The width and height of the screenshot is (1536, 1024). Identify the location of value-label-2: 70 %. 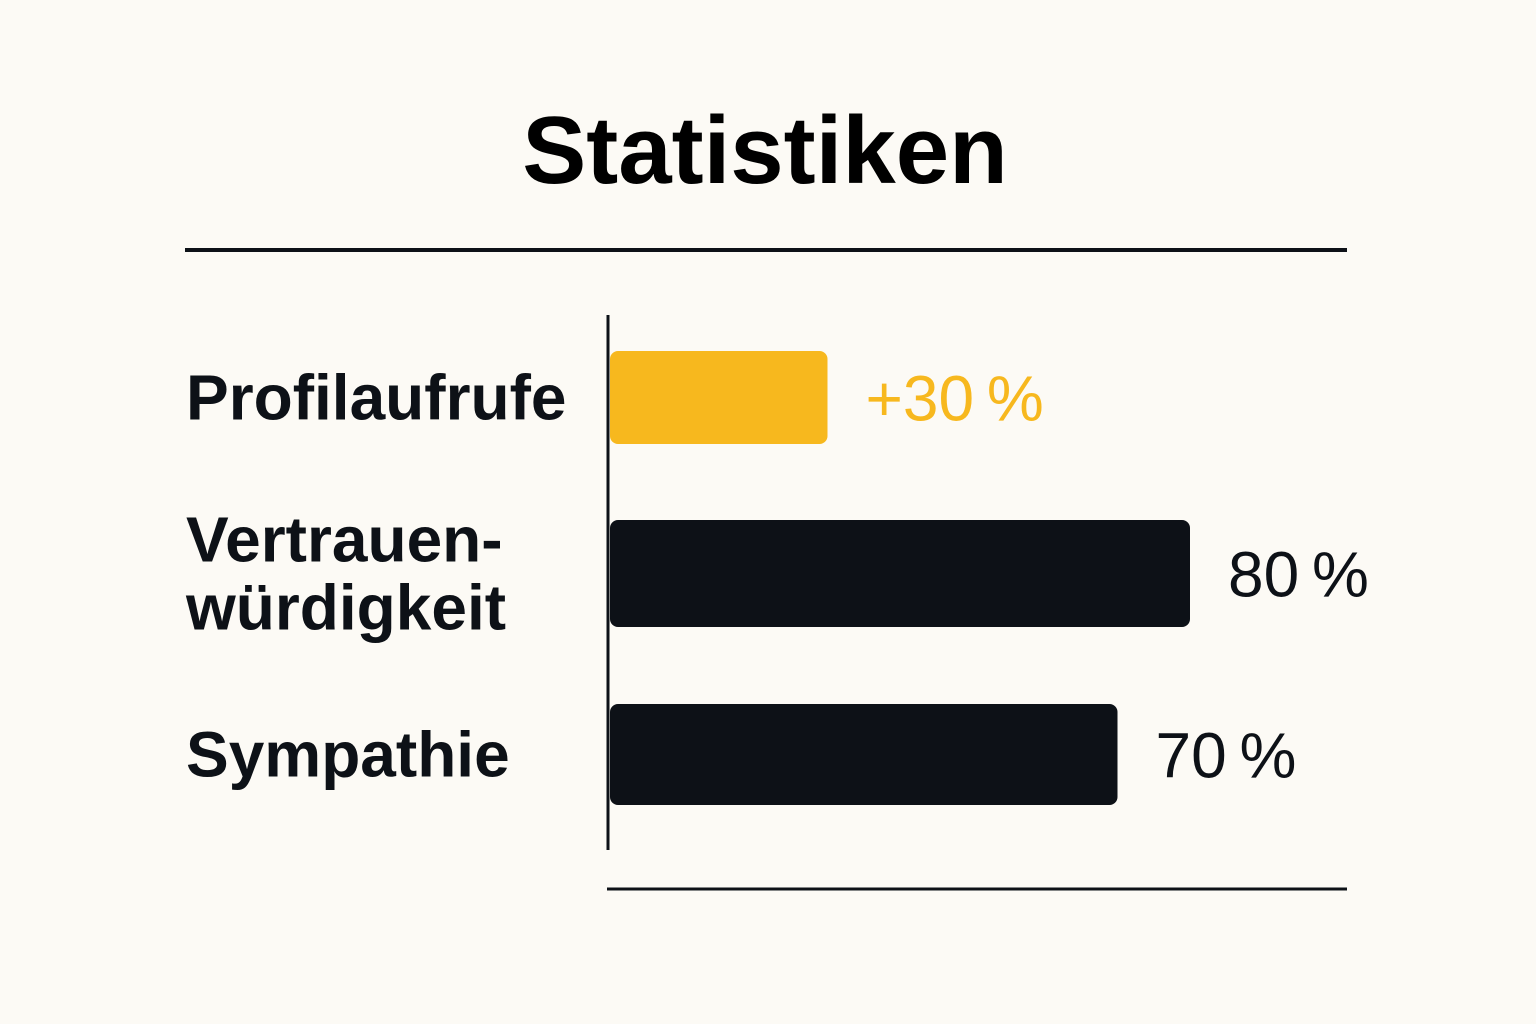
(1226, 756).